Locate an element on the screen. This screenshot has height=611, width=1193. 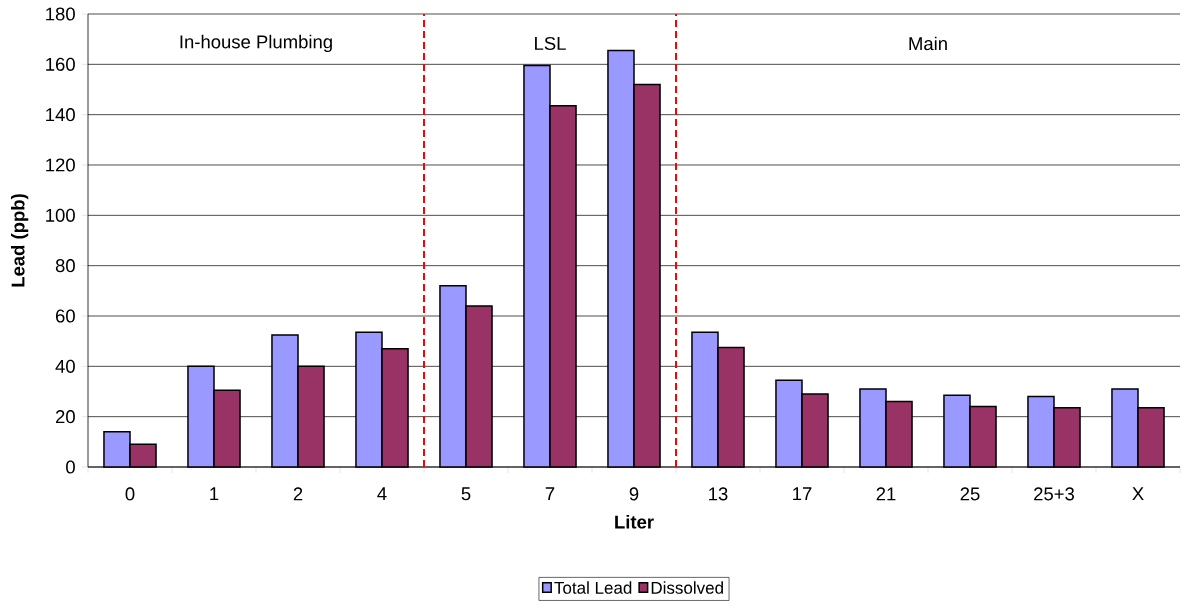
x-tick-label: 2 is located at coordinates (298, 494).